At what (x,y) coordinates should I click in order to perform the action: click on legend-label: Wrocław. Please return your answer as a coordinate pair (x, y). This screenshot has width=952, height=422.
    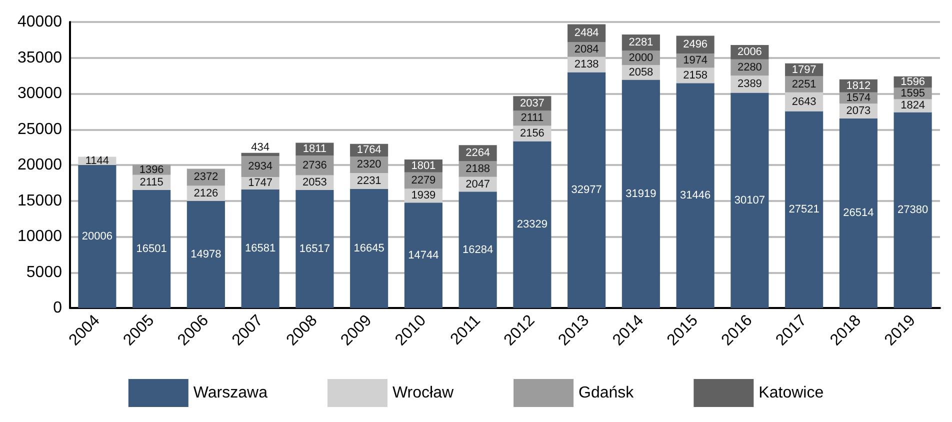
    Looking at the image, I should click on (423, 393).